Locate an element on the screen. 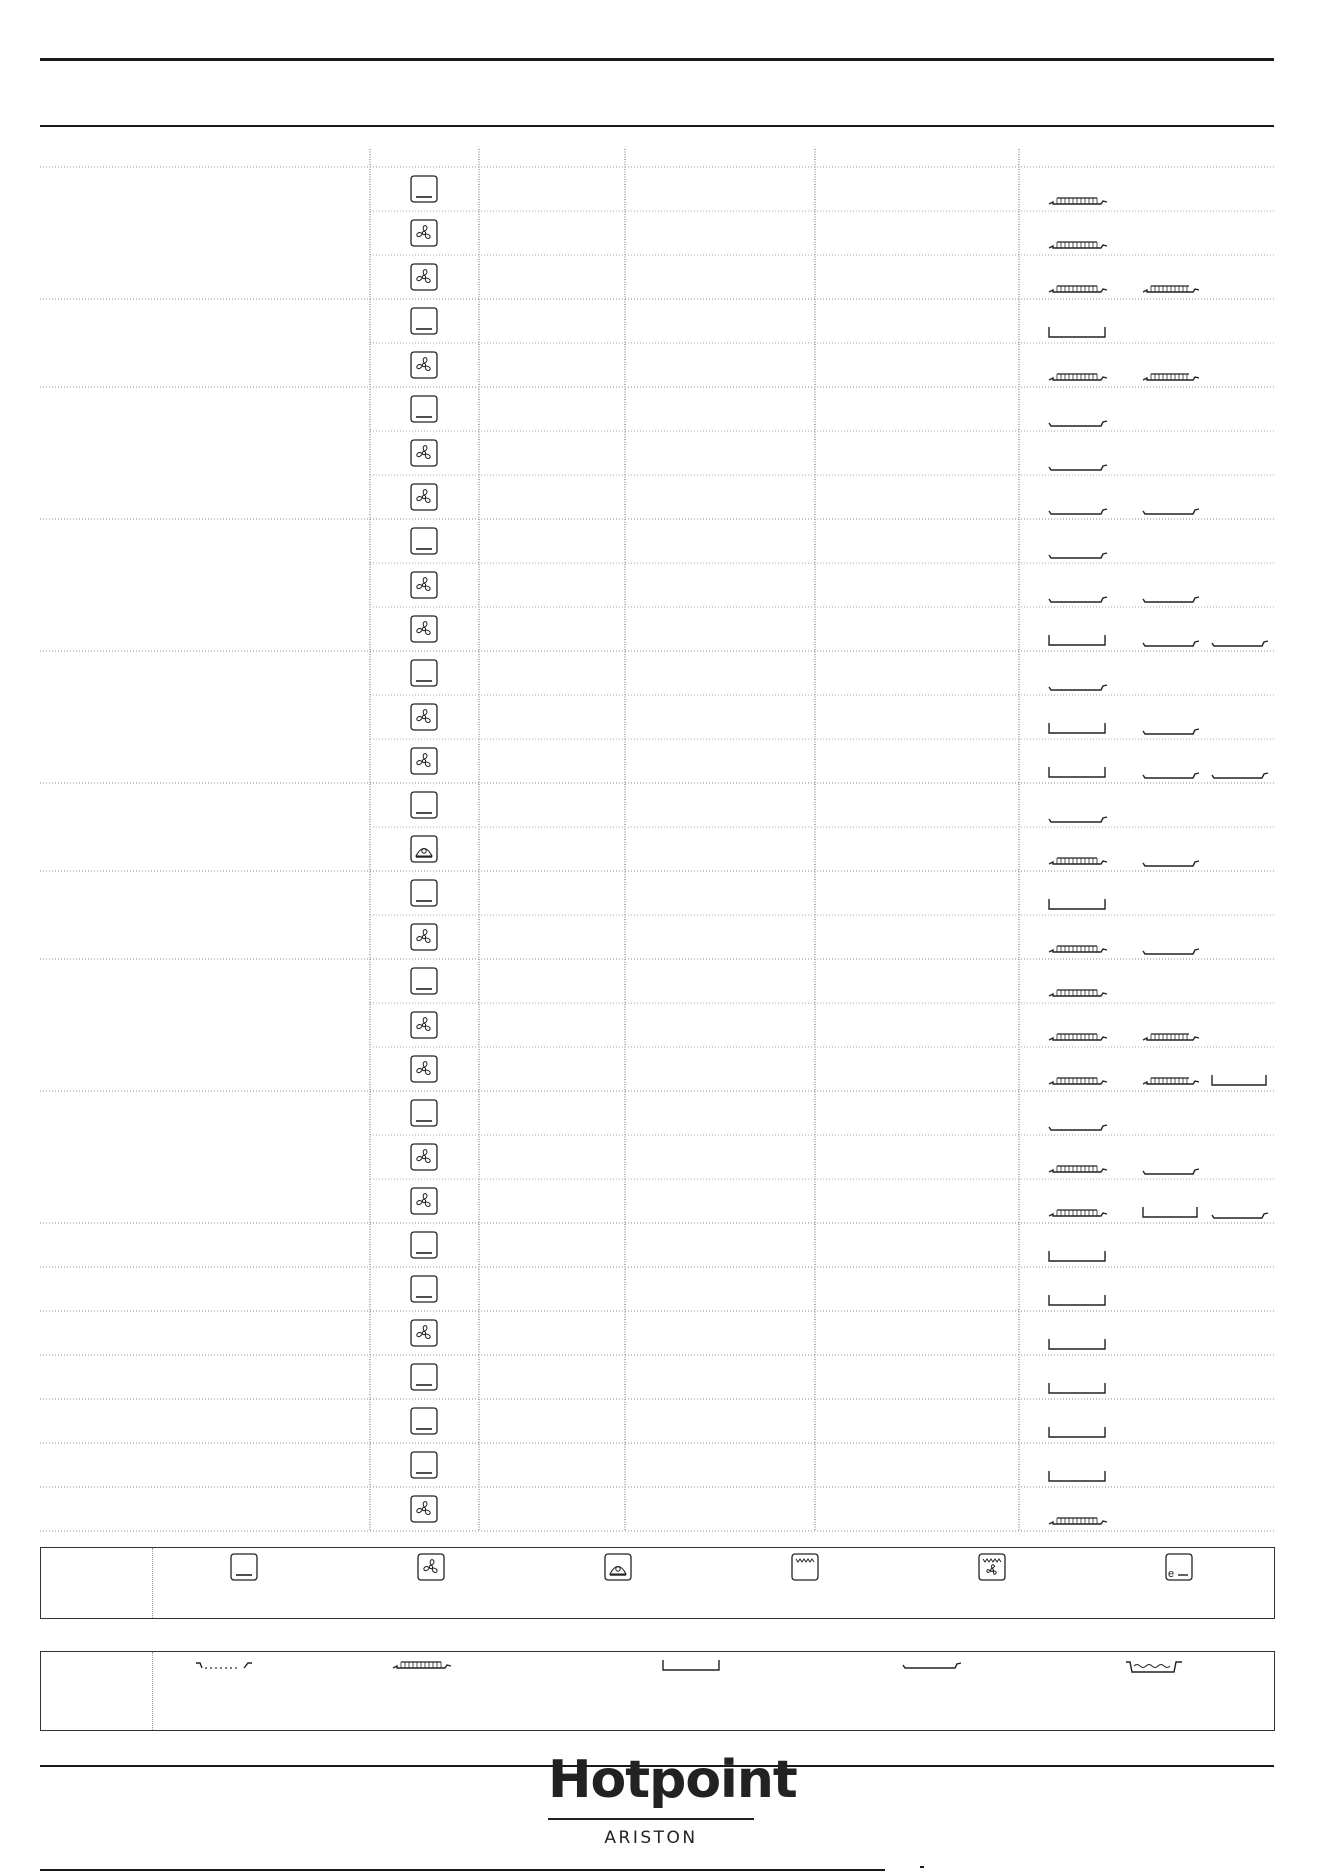 The width and height of the screenshot is (1324, 1872). page-bottom-tick is located at coordinates (922, 1867).